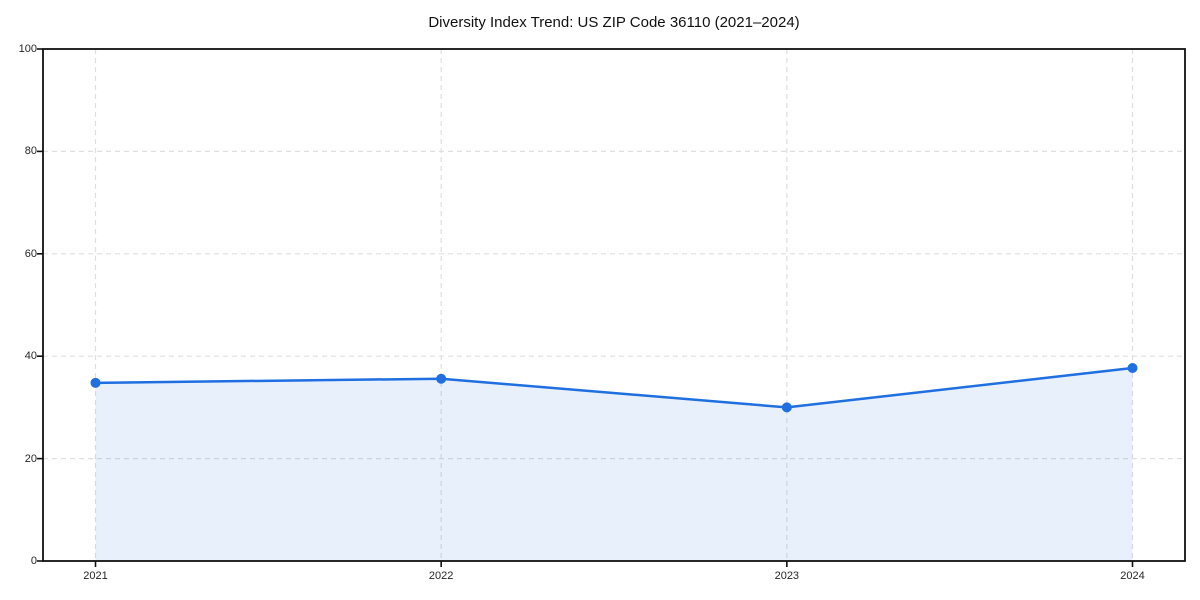 Image resolution: width=1200 pixels, height=600 pixels. What do you see at coordinates (614, 387) in the screenshot?
I see `series-line` at bounding box center [614, 387].